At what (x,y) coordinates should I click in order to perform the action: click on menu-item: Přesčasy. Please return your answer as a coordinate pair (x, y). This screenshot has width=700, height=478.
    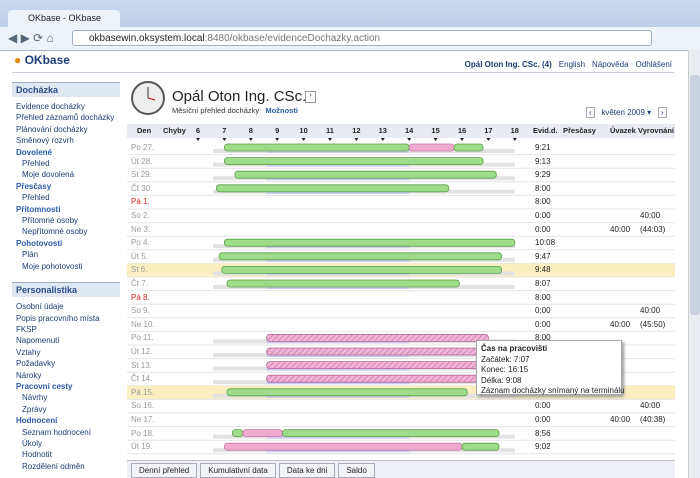
    Looking at the image, I should click on (34, 186).